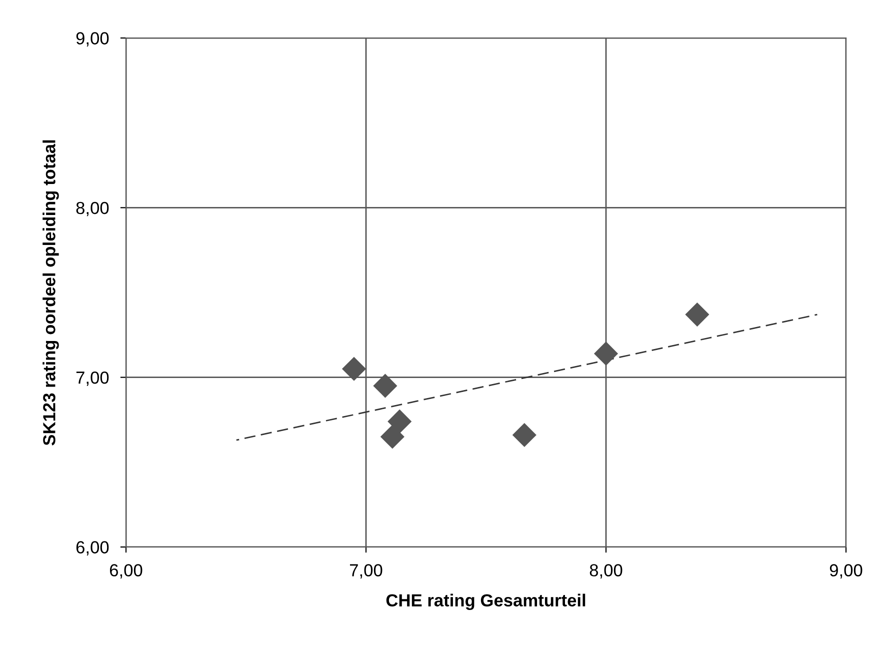 The image size is (870, 647). I want to click on x-axis-title: CHE rating Gesamturteil, so click(486, 602).